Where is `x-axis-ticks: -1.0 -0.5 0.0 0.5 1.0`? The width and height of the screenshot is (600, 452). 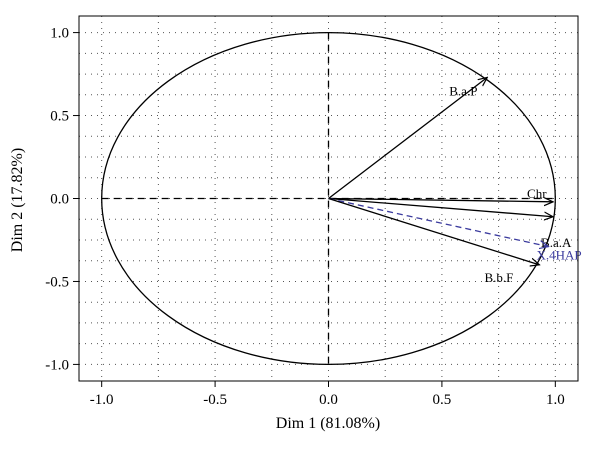
x-axis-ticks: -1.0 -0.5 0.0 0.5 1.0 is located at coordinates (327, 394).